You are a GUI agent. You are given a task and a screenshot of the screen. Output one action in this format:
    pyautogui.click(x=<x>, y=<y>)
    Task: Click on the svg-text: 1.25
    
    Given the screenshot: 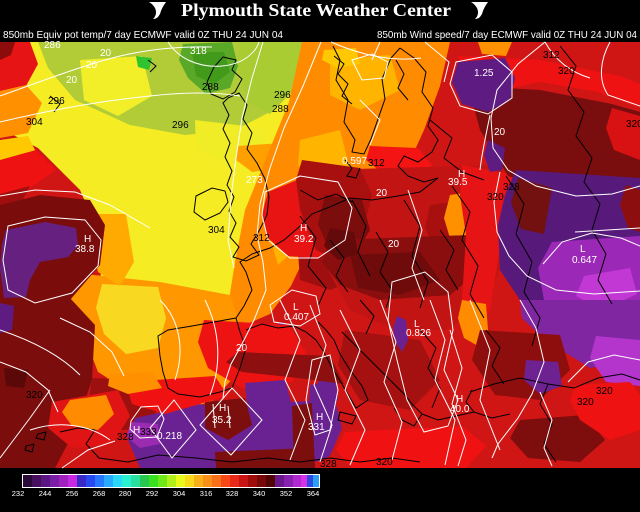 What is the action you would take?
    pyautogui.click(x=484, y=73)
    